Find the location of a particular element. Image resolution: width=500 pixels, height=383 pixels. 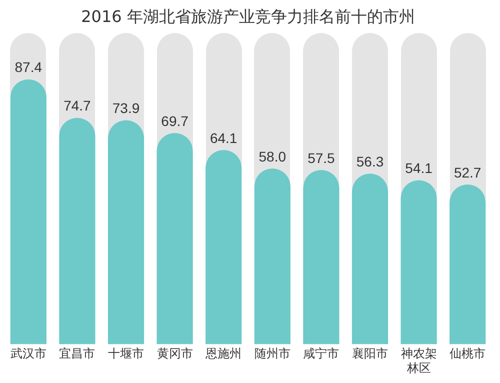

x-tick-label: 神农架林区 is located at coordinates (418, 360).